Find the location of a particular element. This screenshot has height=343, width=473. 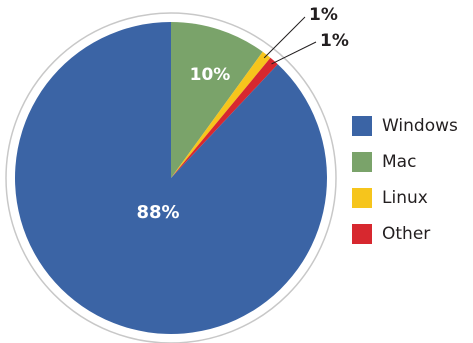

legend-label-other: Other is located at coordinates (406, 234).